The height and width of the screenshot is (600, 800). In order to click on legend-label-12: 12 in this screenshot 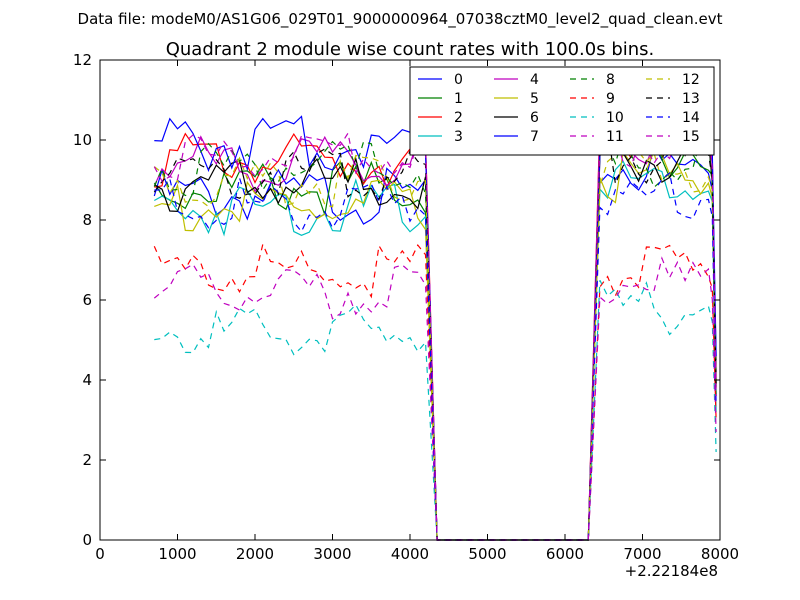, I will do `click(691, 80)`.